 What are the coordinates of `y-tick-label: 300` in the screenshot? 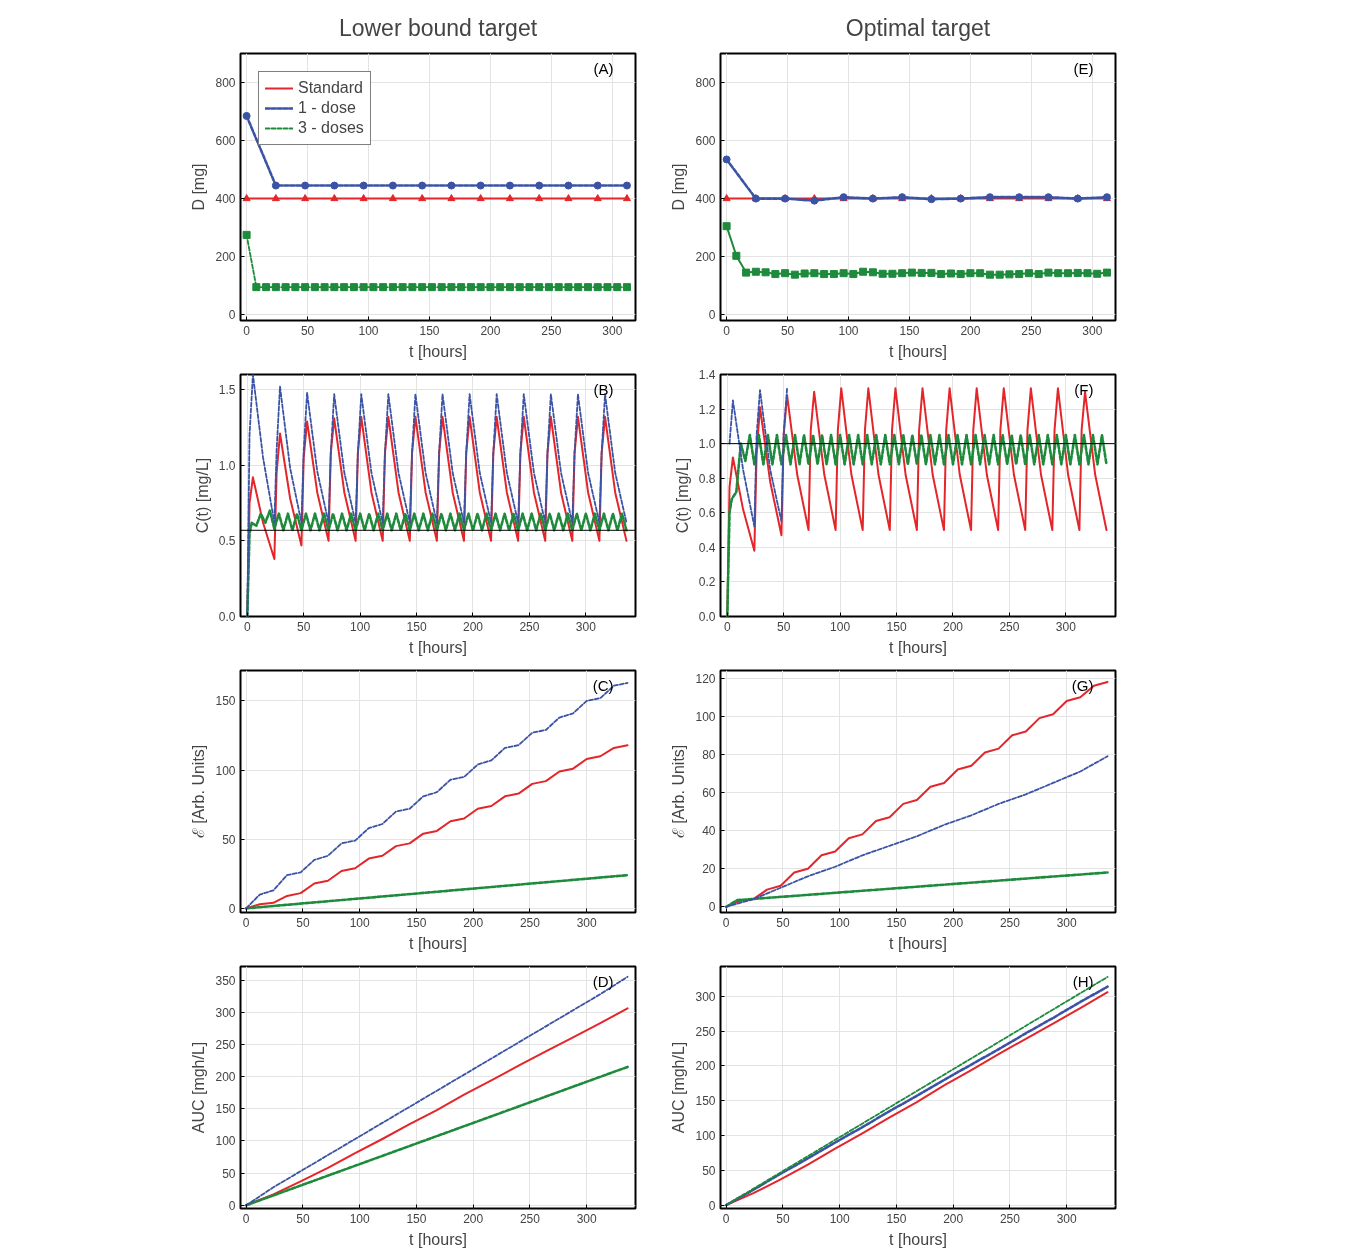 It's located at (705, 996).